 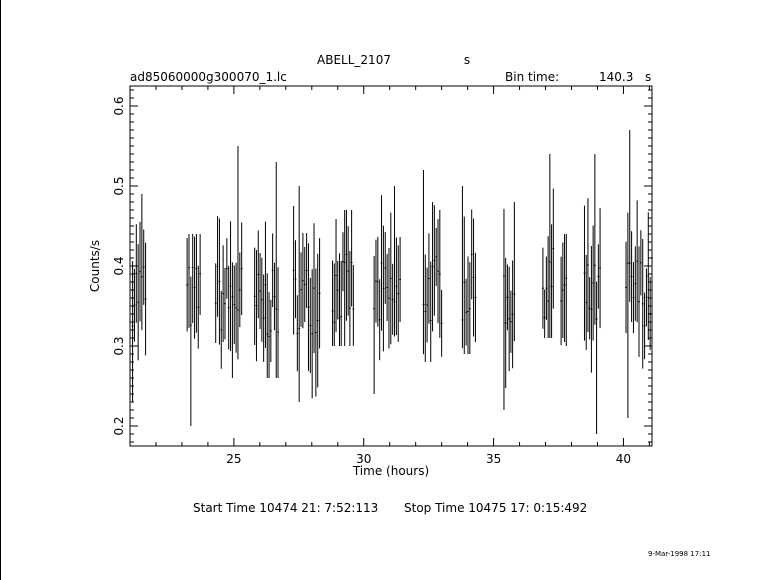 What do you see at coordinates (363, 459) in the screenshot?
I see `x-tick-label: 30` at bounding box center [363, 459].